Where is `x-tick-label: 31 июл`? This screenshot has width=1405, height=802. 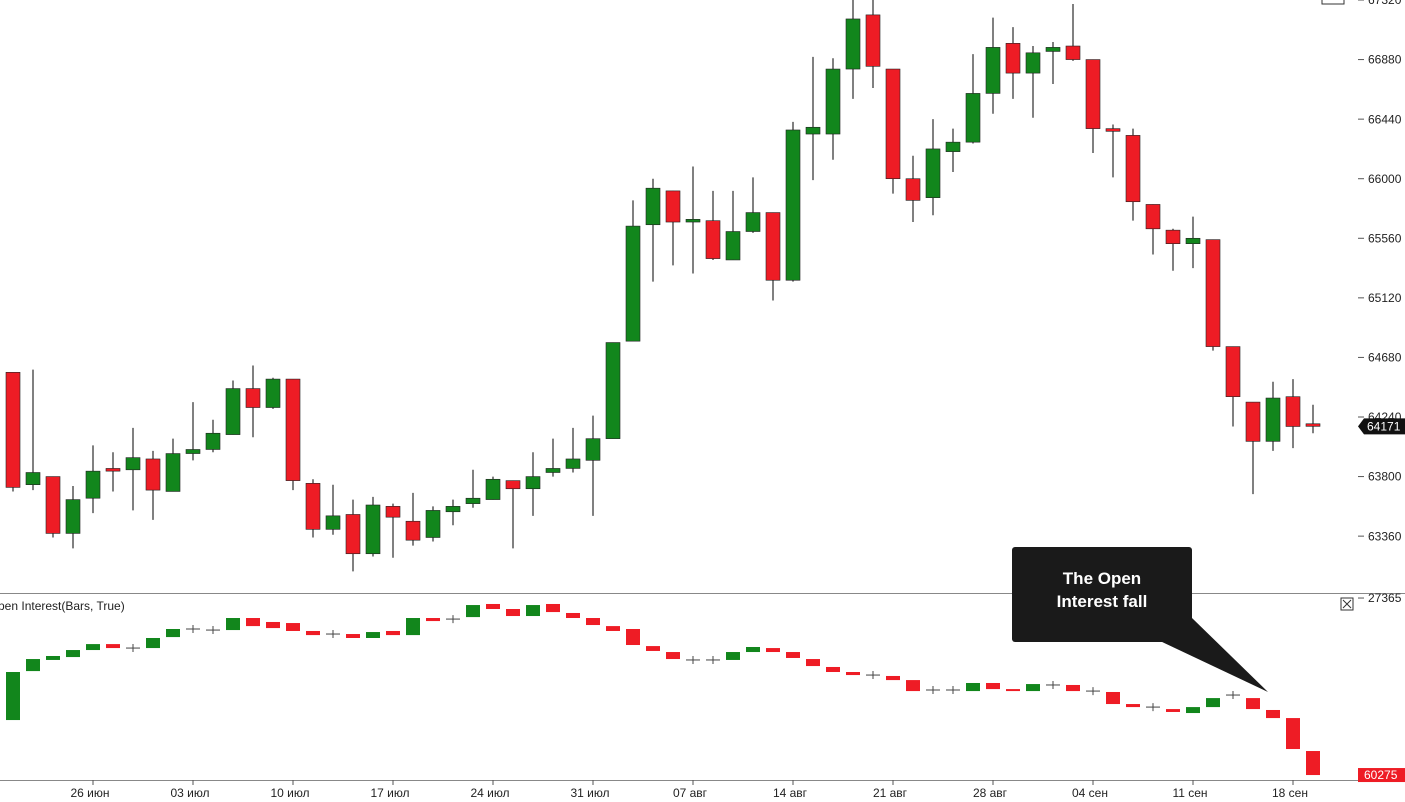 x-tick-label: 31 июл is located at coordinates (589, 793).